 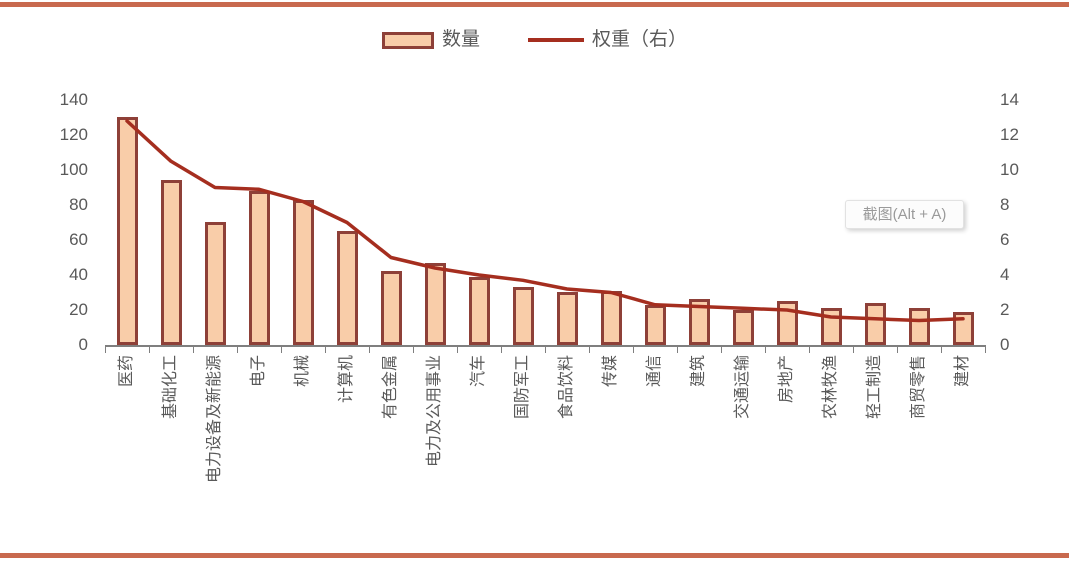 What do you see at coordinates (78, 204) in the screenshot?
I see `left-axis-tick-label: 80` at bounding box center [78, 204].